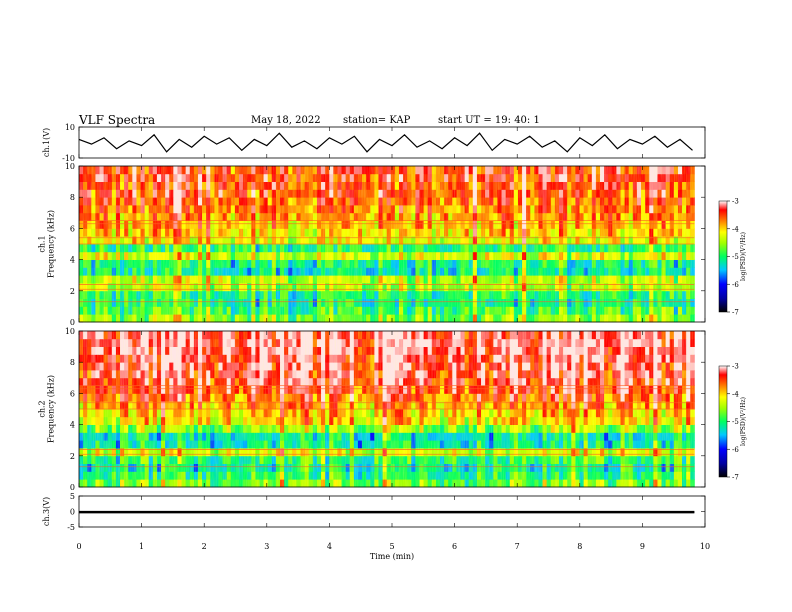  I want to click on colorbar-tick-label: -5, so click(735, 257).